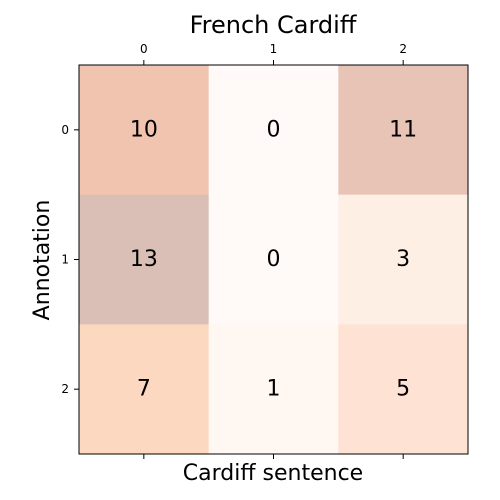  I want to click on cell-value-label: 3, so click(403, 259).